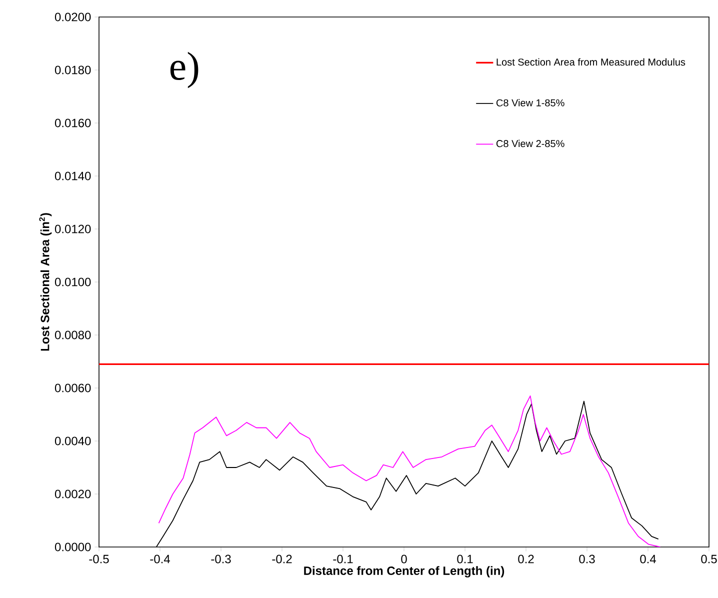 The image size is (718, 598). I want to click on x-tick-label: -0.3, so click(221, 559).